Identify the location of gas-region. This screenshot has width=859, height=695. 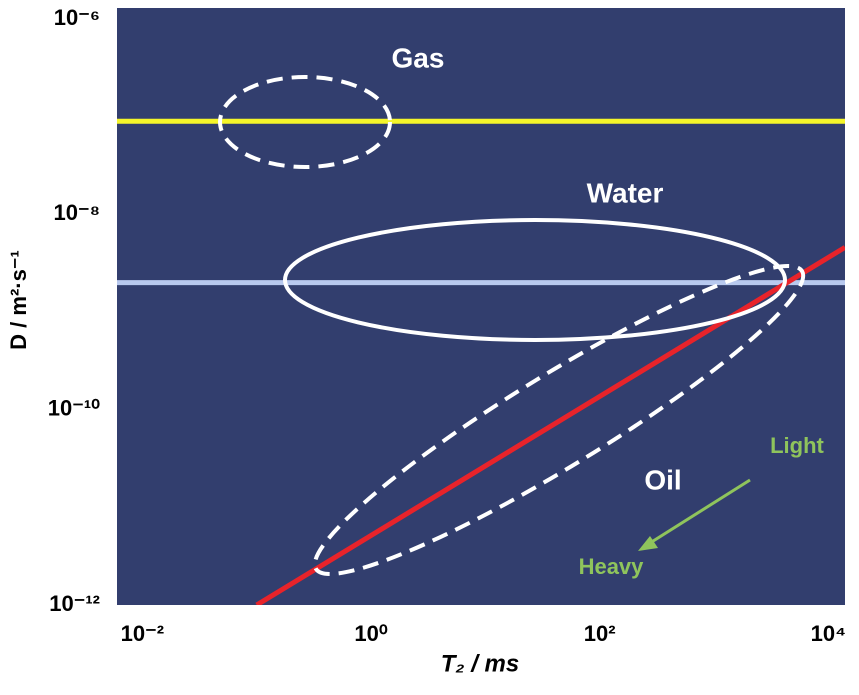
(305, 122).